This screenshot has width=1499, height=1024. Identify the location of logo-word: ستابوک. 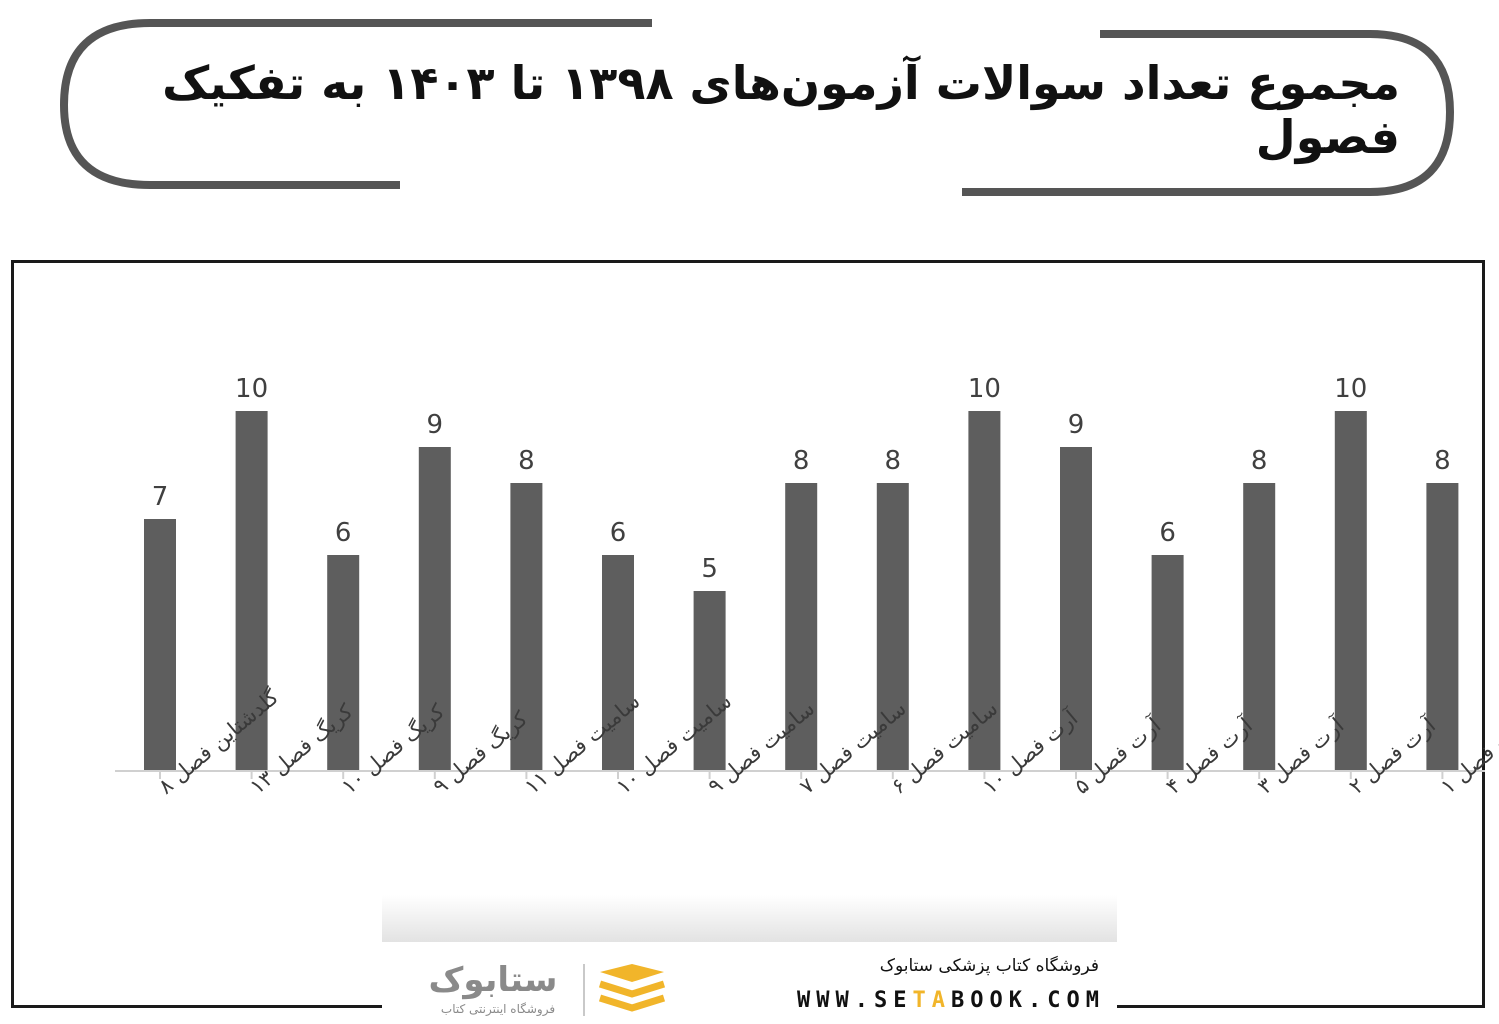
(493, 980).